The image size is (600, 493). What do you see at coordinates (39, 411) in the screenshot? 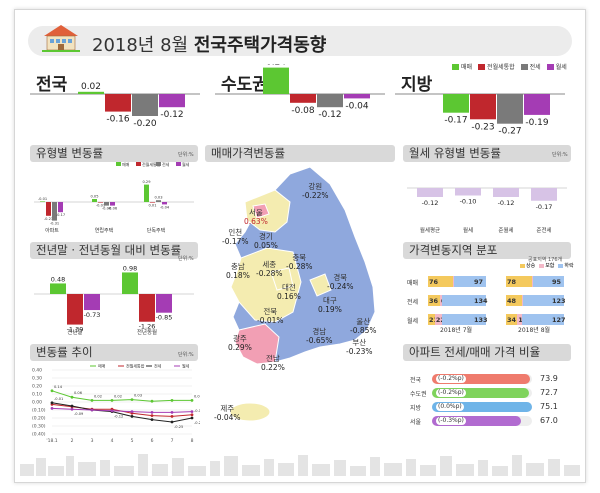
I see `trend-ytick: (0.10)` at bounding box center [39, 411].